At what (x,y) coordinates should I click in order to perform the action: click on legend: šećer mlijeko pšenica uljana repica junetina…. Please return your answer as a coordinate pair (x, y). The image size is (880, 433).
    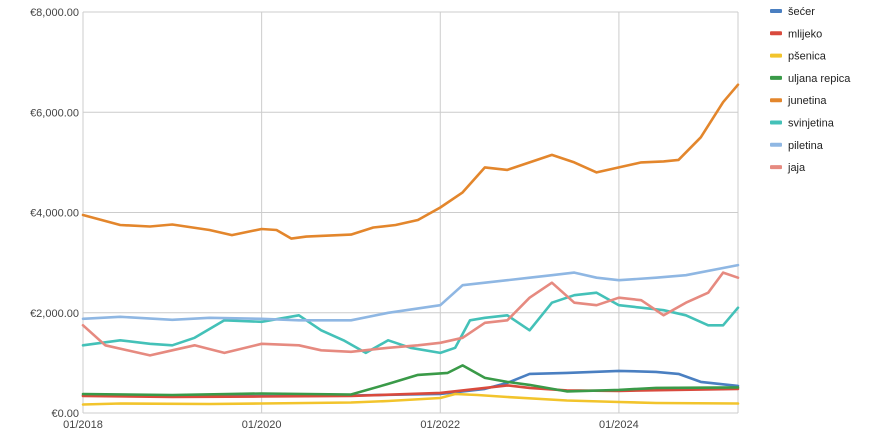
    Looking at the image, I should click on (810, 90).